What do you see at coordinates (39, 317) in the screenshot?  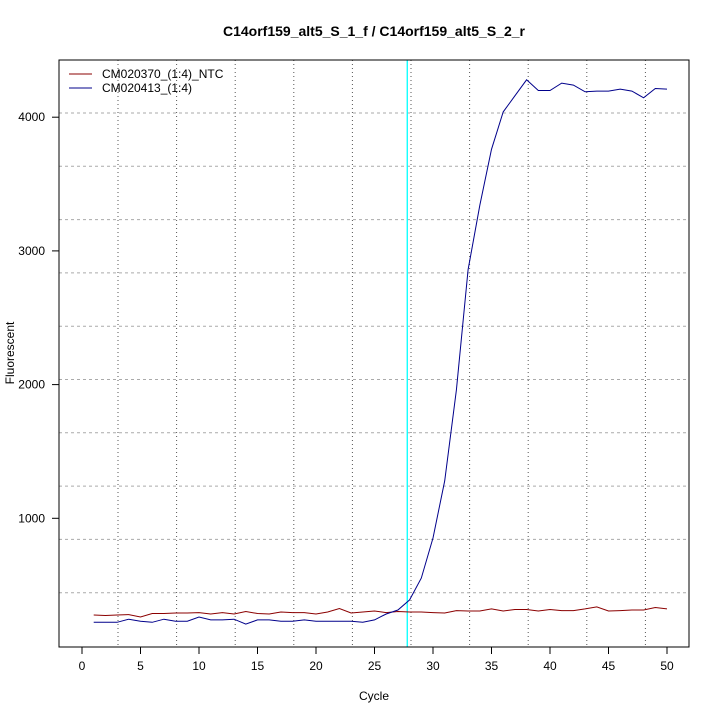 I see `y-axis: 1000 2000 3000 4000` at bounding box center [39, 317].